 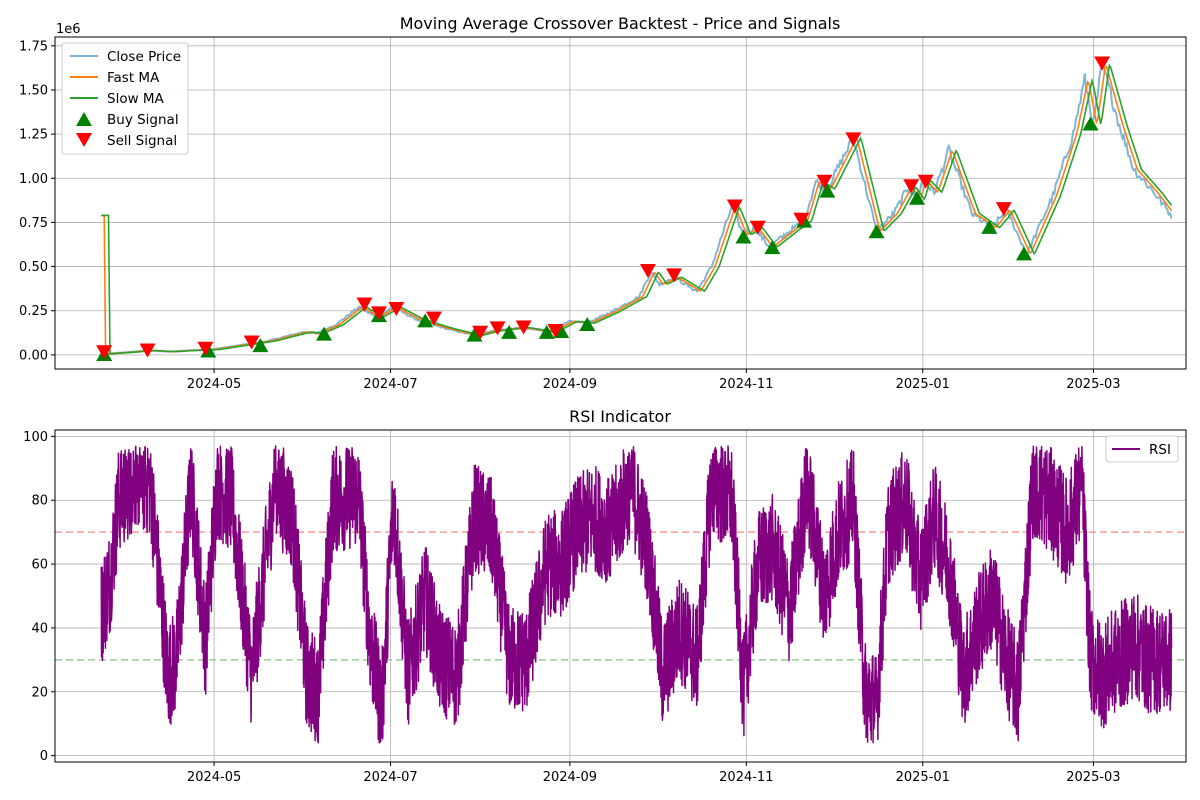 What do you see at coordinates (33, 46) in the screenshot?
I see `price-ytick-label: 1.75` at bounding box center [33, 46].